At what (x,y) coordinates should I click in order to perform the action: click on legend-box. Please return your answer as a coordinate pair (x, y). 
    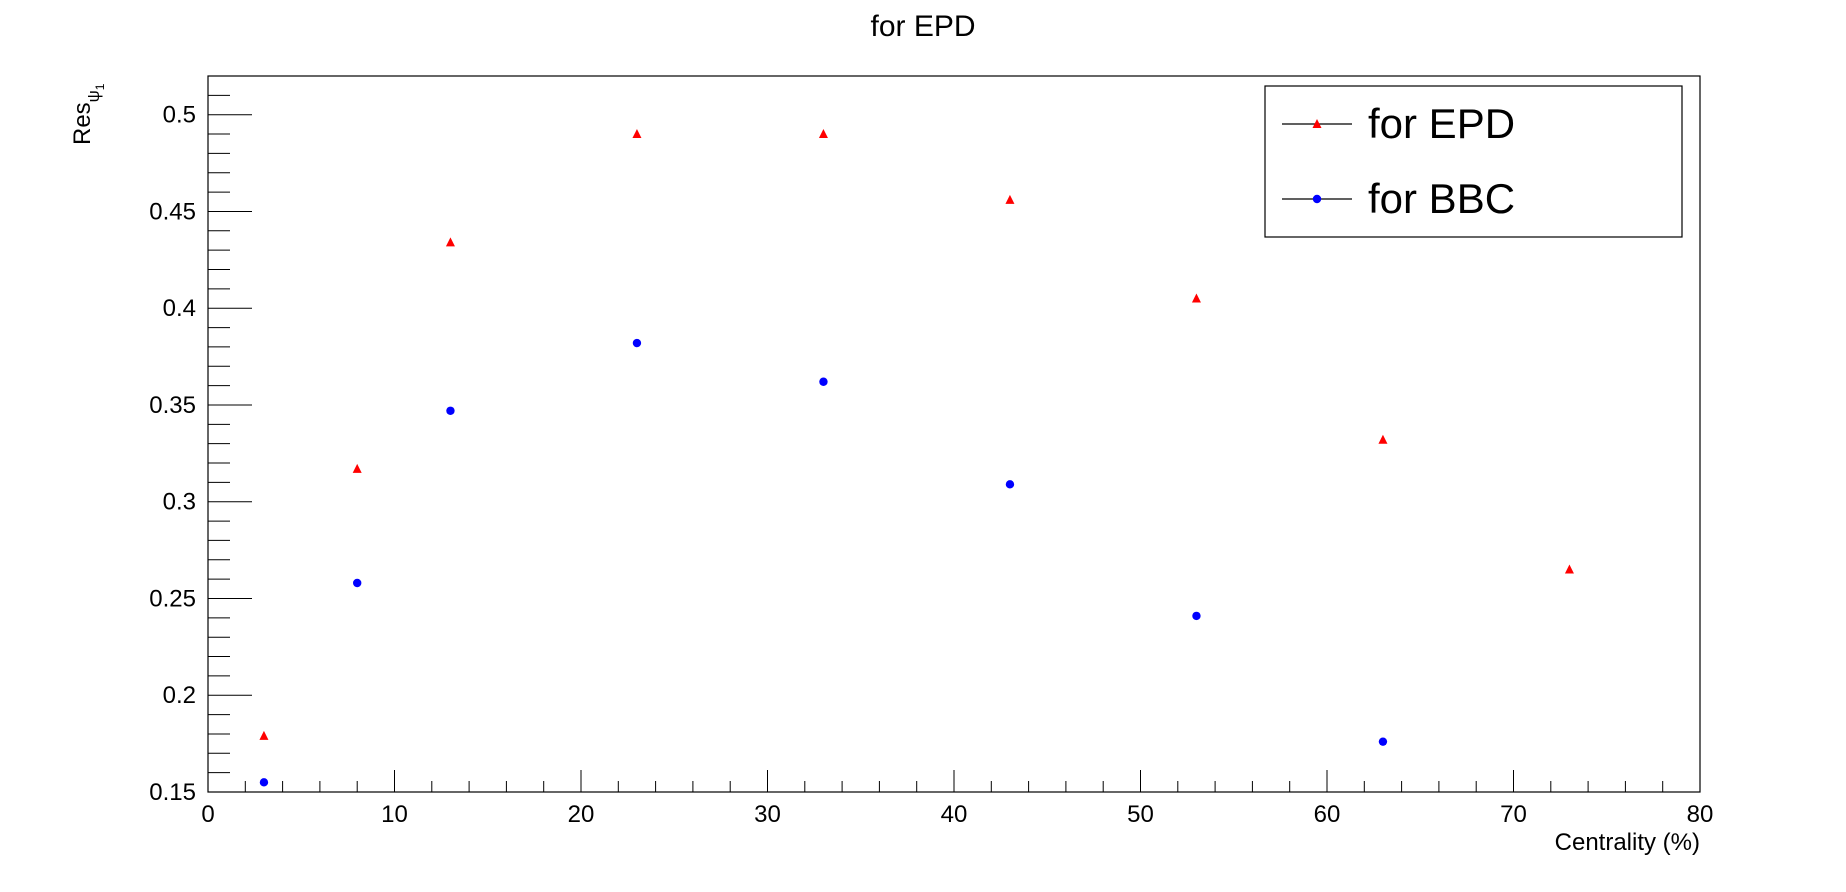
    Looking at the image, I should click on (1473, 161).